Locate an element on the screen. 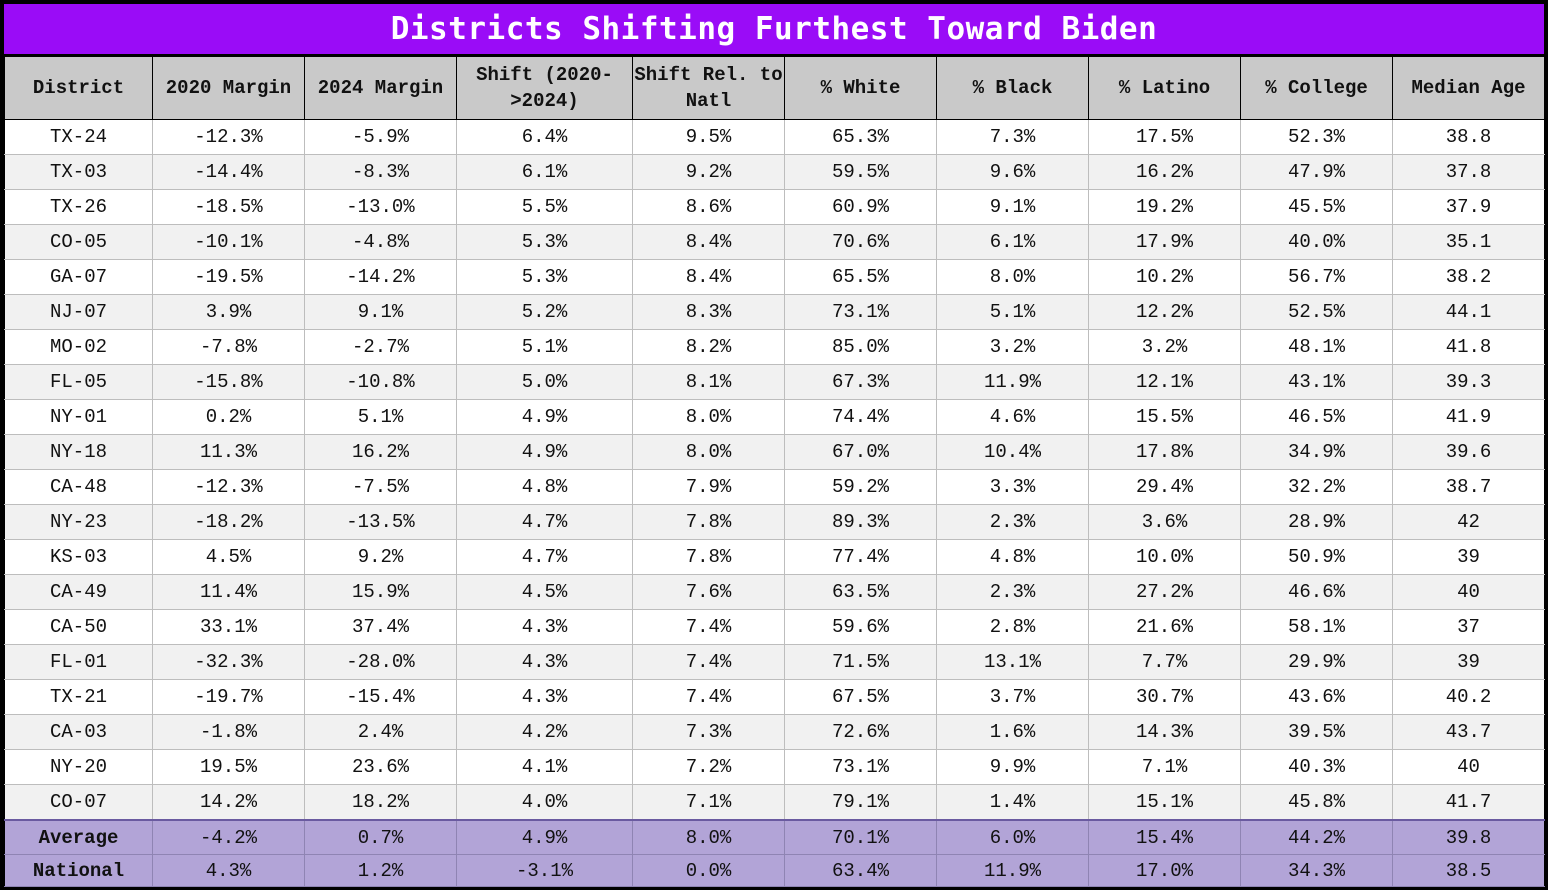 This screenshot has height=890, width=1548. cell-2024-margin: 9.2% is located at coordinates (380, 557).